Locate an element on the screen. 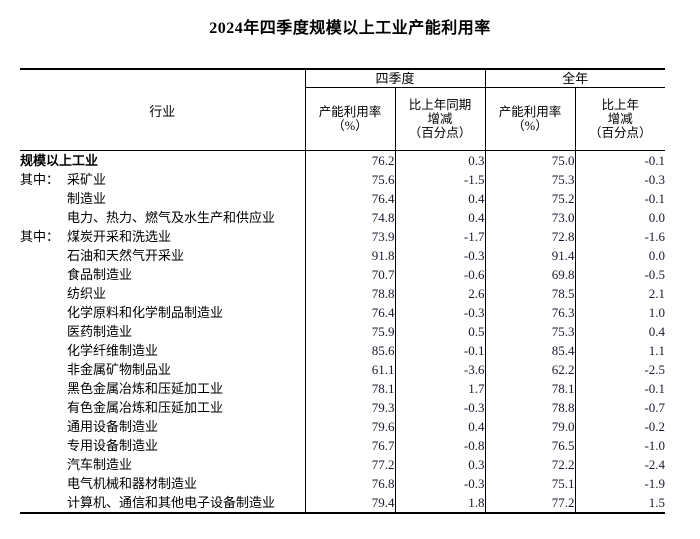 This screenshot has width=700, height=539. table-row: 电力、热力、燃气及水生产和供应业 74.8 0.4 73.0 0.0 is located at coordinates (343, 217).